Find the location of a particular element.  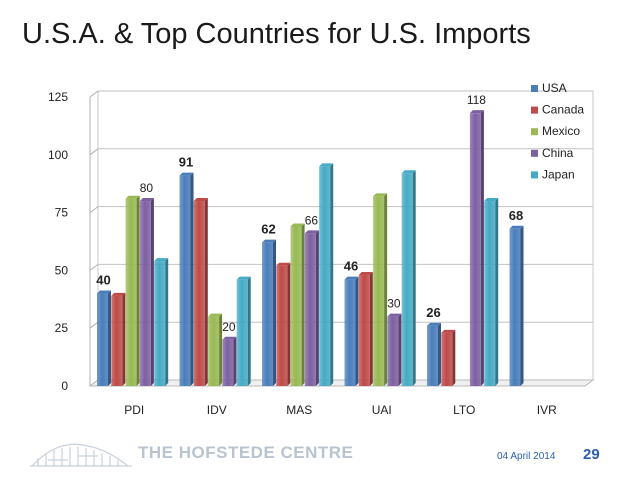

x-tick-label: MAS is located at coordinates (299, 410).